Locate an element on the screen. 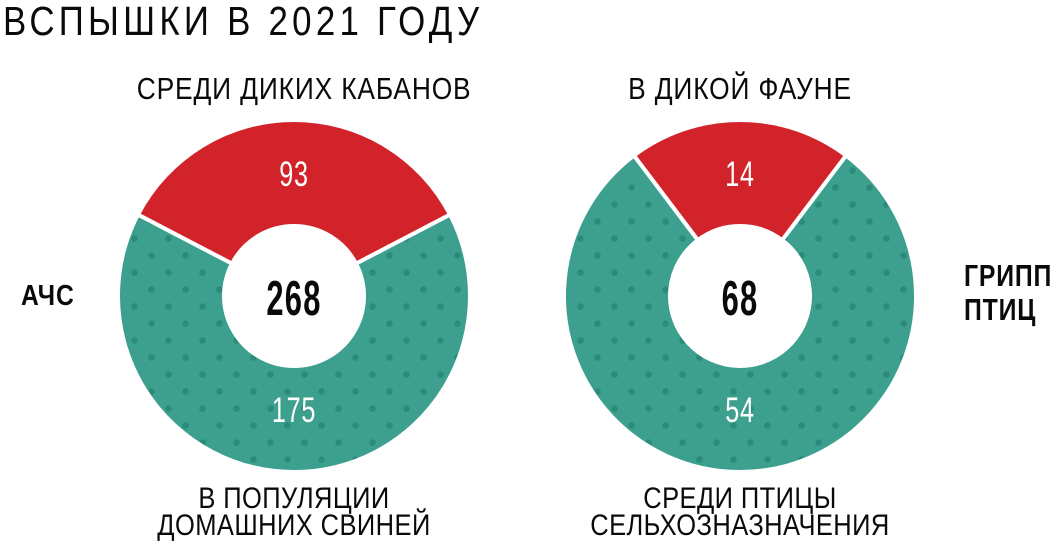 The width and height of the screenshot is (1060, 551). caption-line-2: СЕЛЬХОЗНАЗНАЧЕНИЯ is located at coordinates (740, 525).